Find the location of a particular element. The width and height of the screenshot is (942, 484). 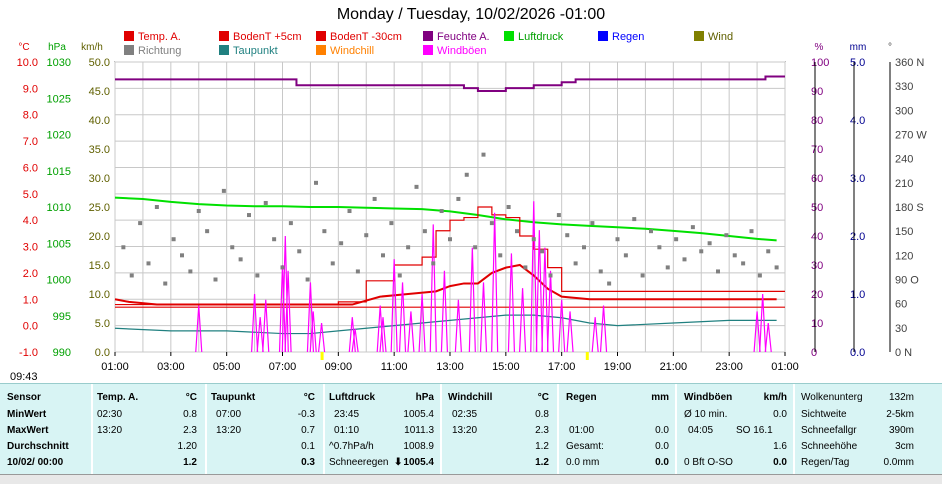

gust-unit: km/h is located at coordinates (775, 397).